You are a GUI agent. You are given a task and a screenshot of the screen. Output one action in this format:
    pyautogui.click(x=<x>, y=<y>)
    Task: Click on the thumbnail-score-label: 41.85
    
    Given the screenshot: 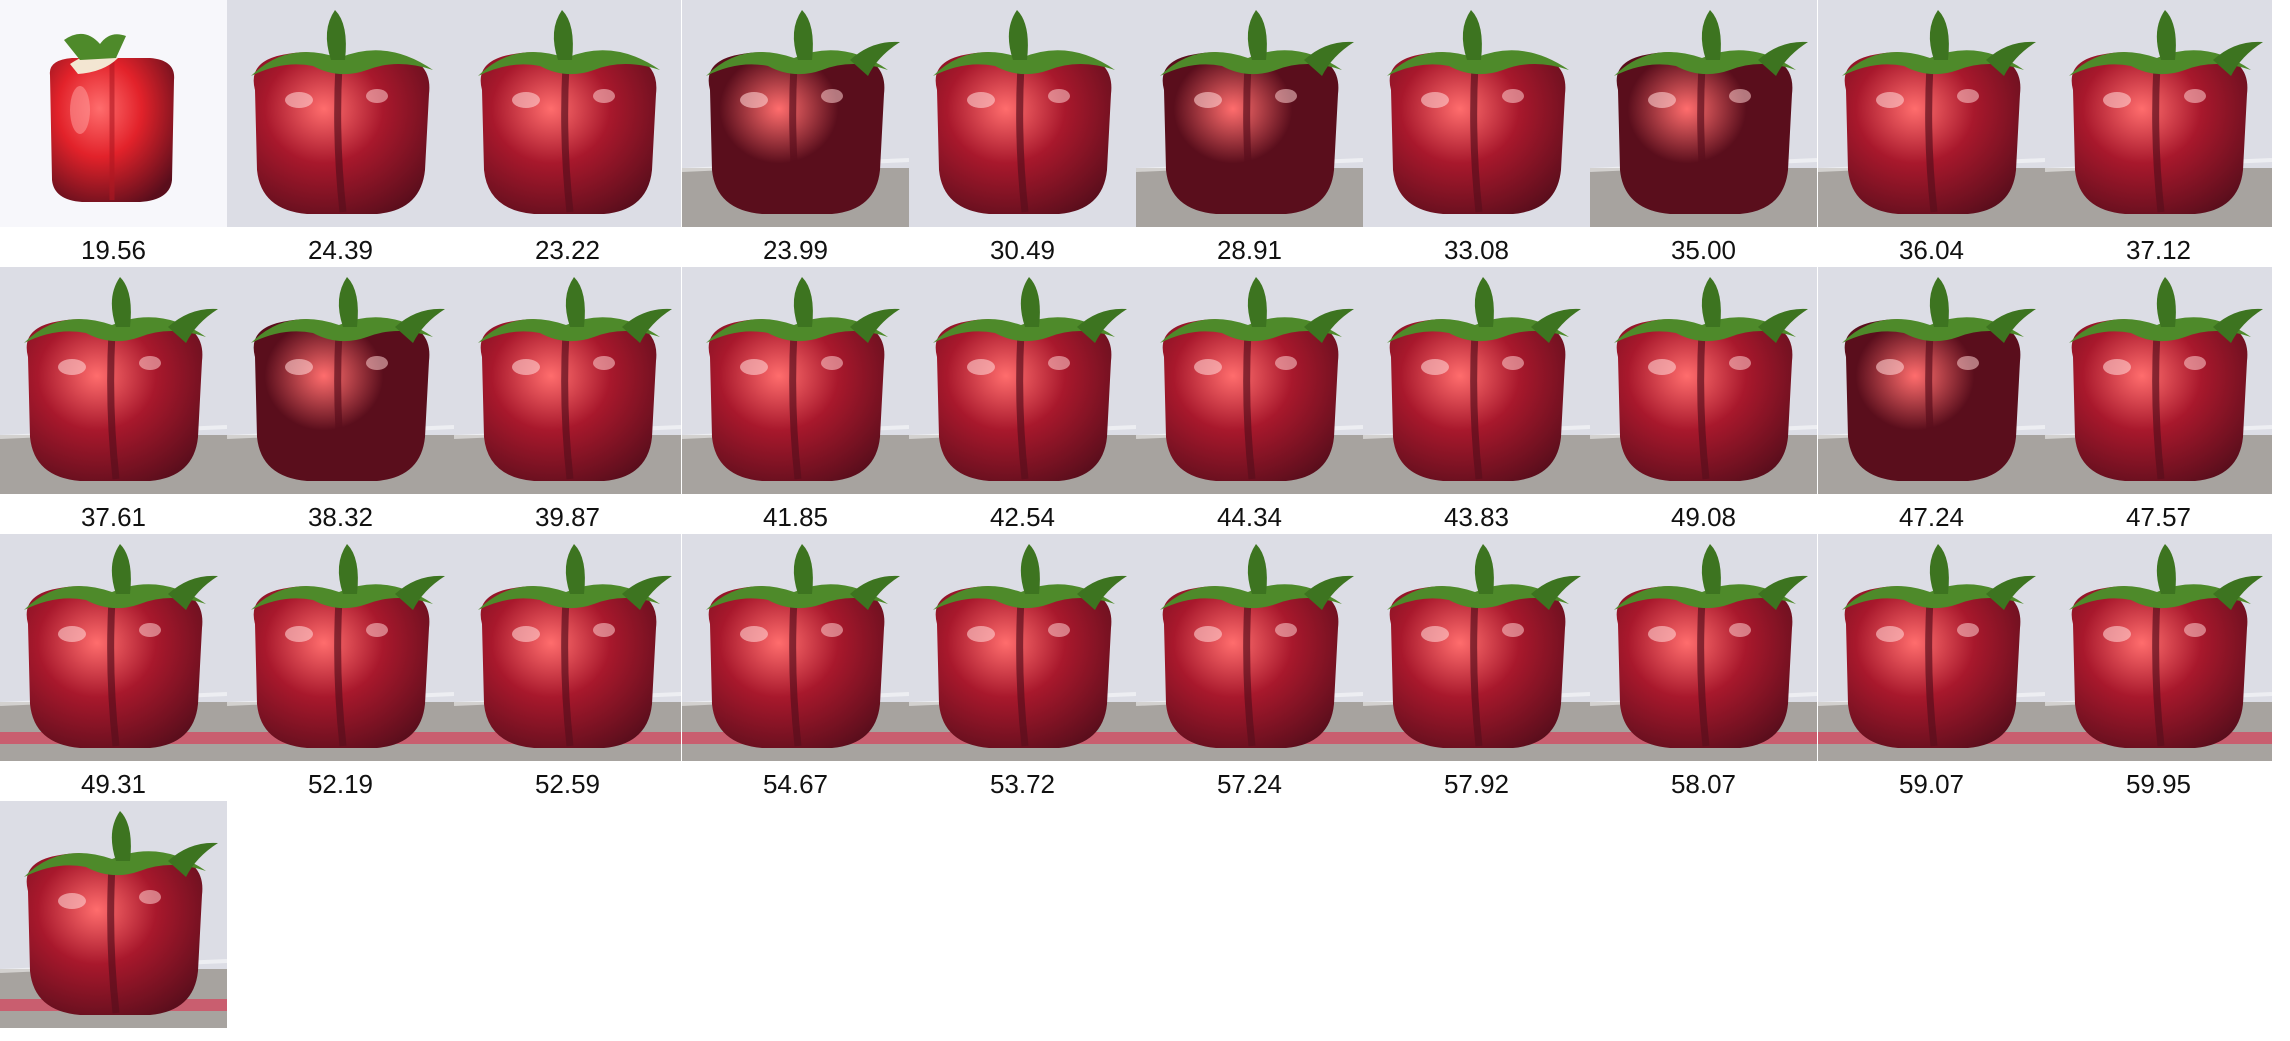 What is the action you would take?
    pyautogui.click(x=795, y=517)
    